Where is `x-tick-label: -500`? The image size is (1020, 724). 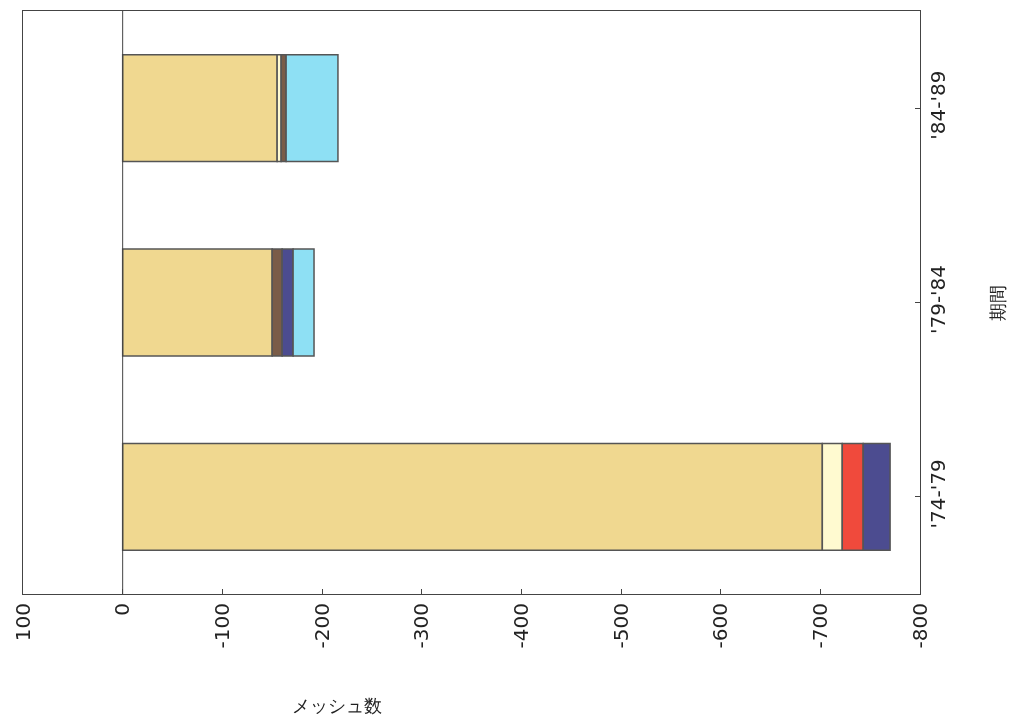
x-tick-label: -500 is located at coordinates (620, 626).